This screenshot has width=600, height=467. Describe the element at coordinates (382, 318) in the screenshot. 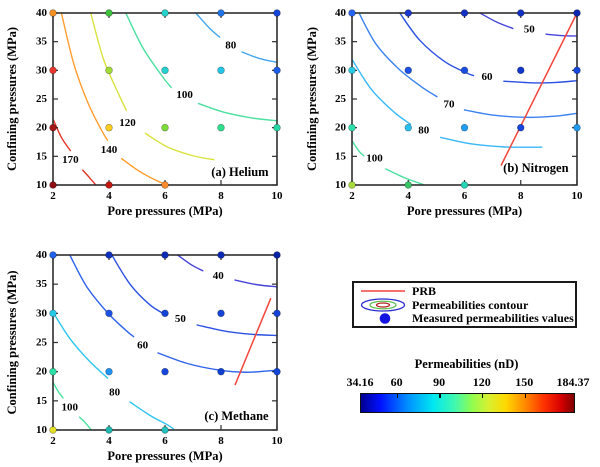

I see `measured-dot-icon` at that location.